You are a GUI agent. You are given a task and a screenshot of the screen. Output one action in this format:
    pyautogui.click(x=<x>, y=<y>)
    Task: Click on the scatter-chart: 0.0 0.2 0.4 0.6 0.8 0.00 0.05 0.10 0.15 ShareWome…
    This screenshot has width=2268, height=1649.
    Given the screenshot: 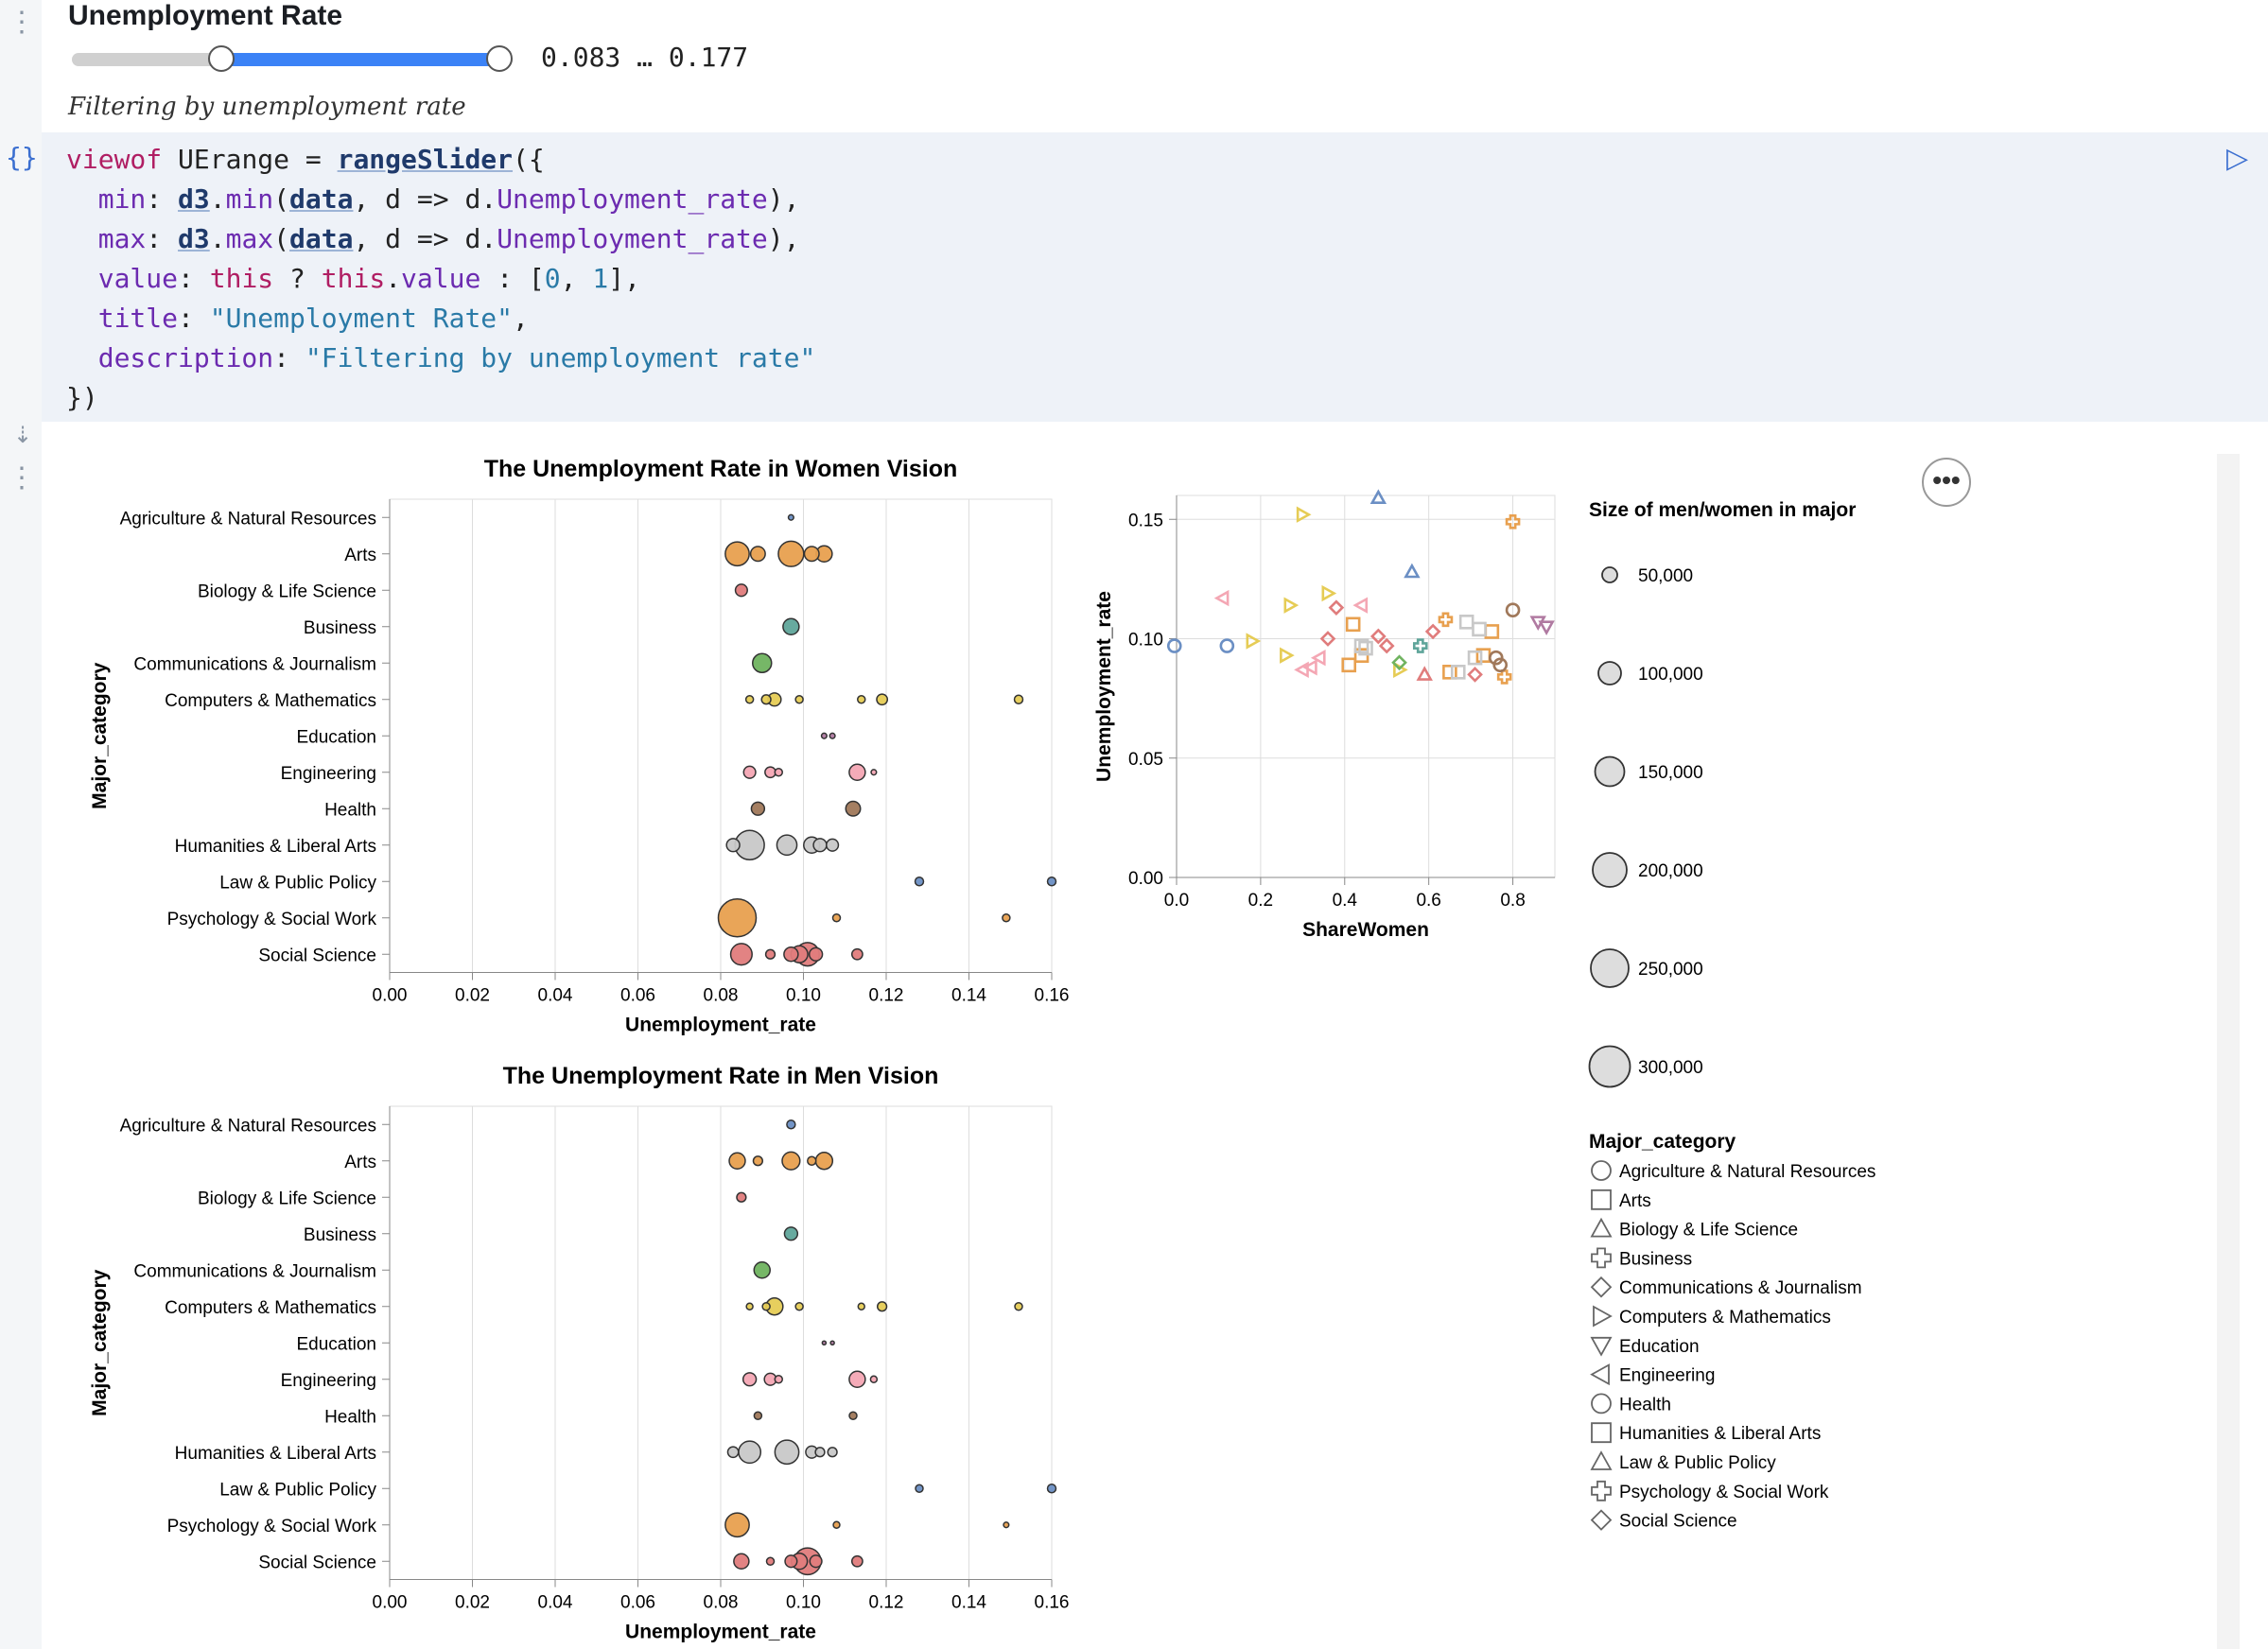 What is the action you would take?
    pyautogui.click(x=1324, y=715)
    